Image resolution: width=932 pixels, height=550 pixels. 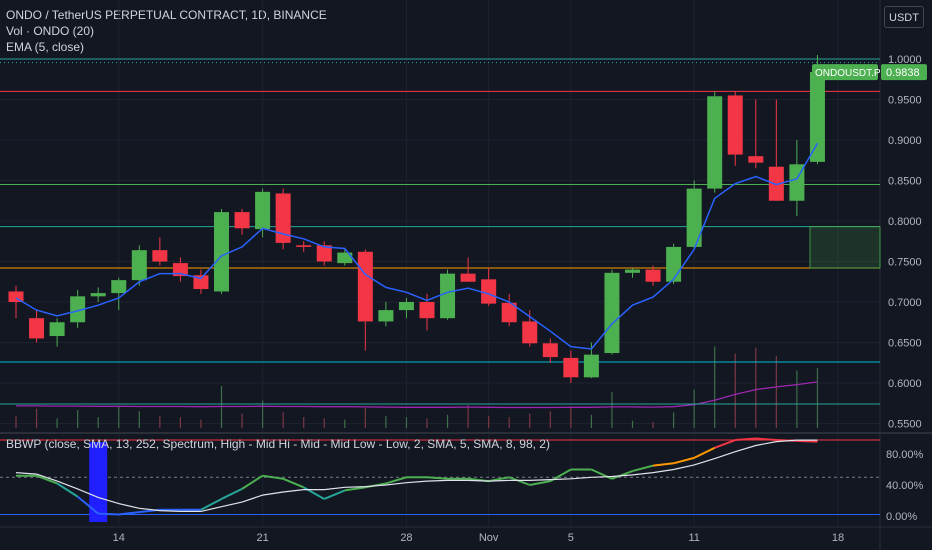 What do you see at coordinates (905, 486) in the screenshot?
I see `bbwp-tick-label: 40.00%` at bounding box center [905, 486].